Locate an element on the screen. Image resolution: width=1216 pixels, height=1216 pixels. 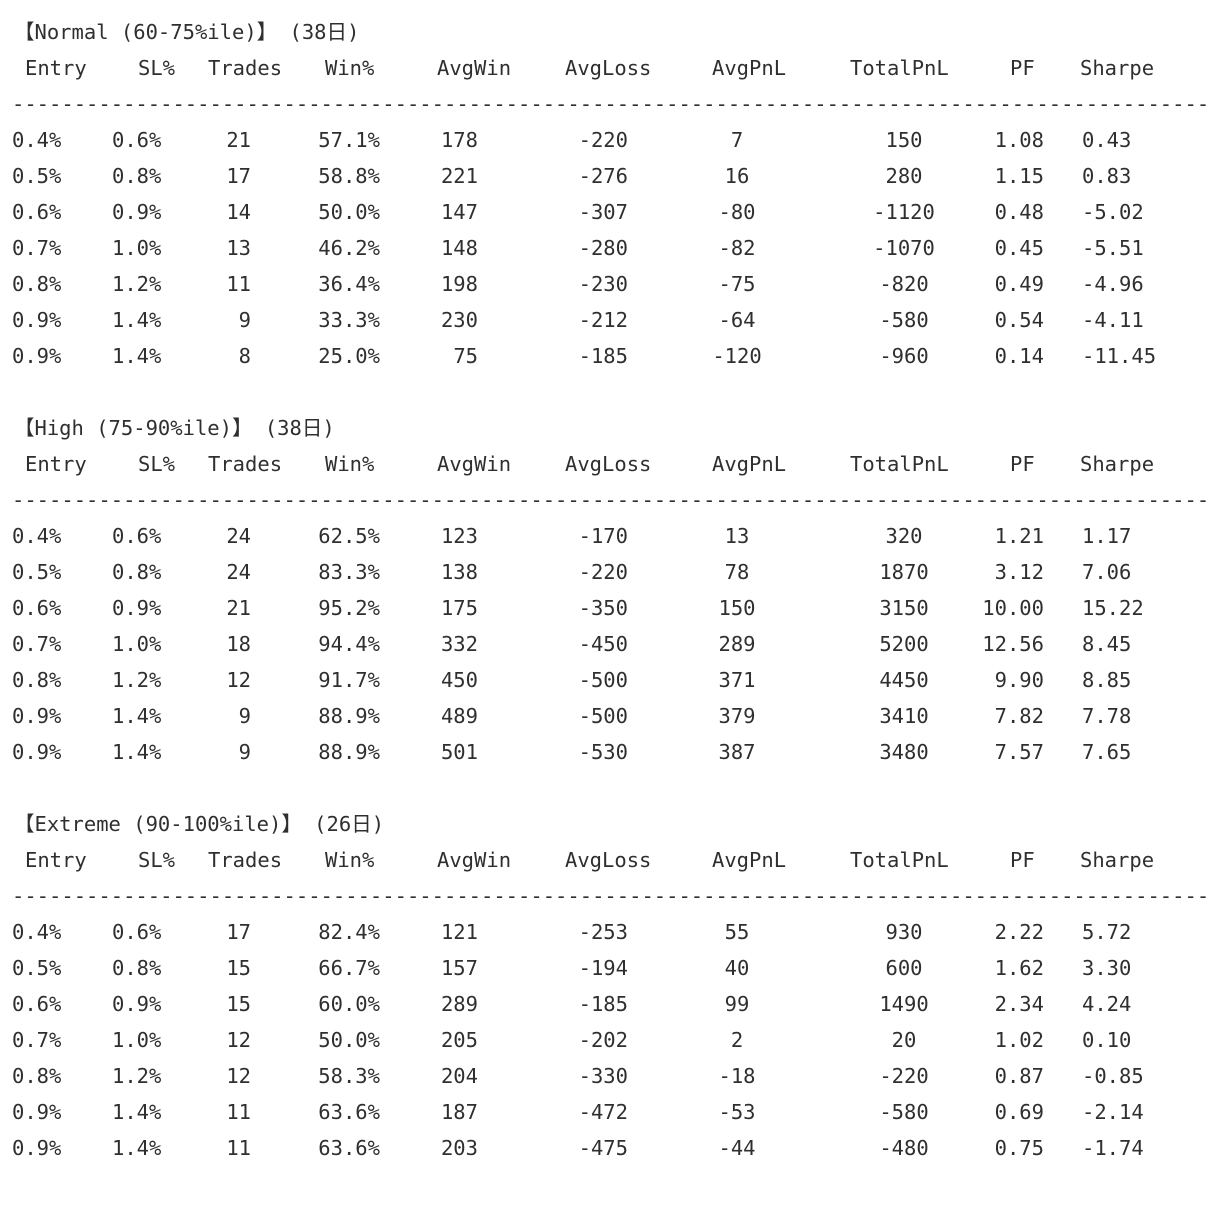
cell-sharpe: 4.24 is located at coordinates (1107, 1004).